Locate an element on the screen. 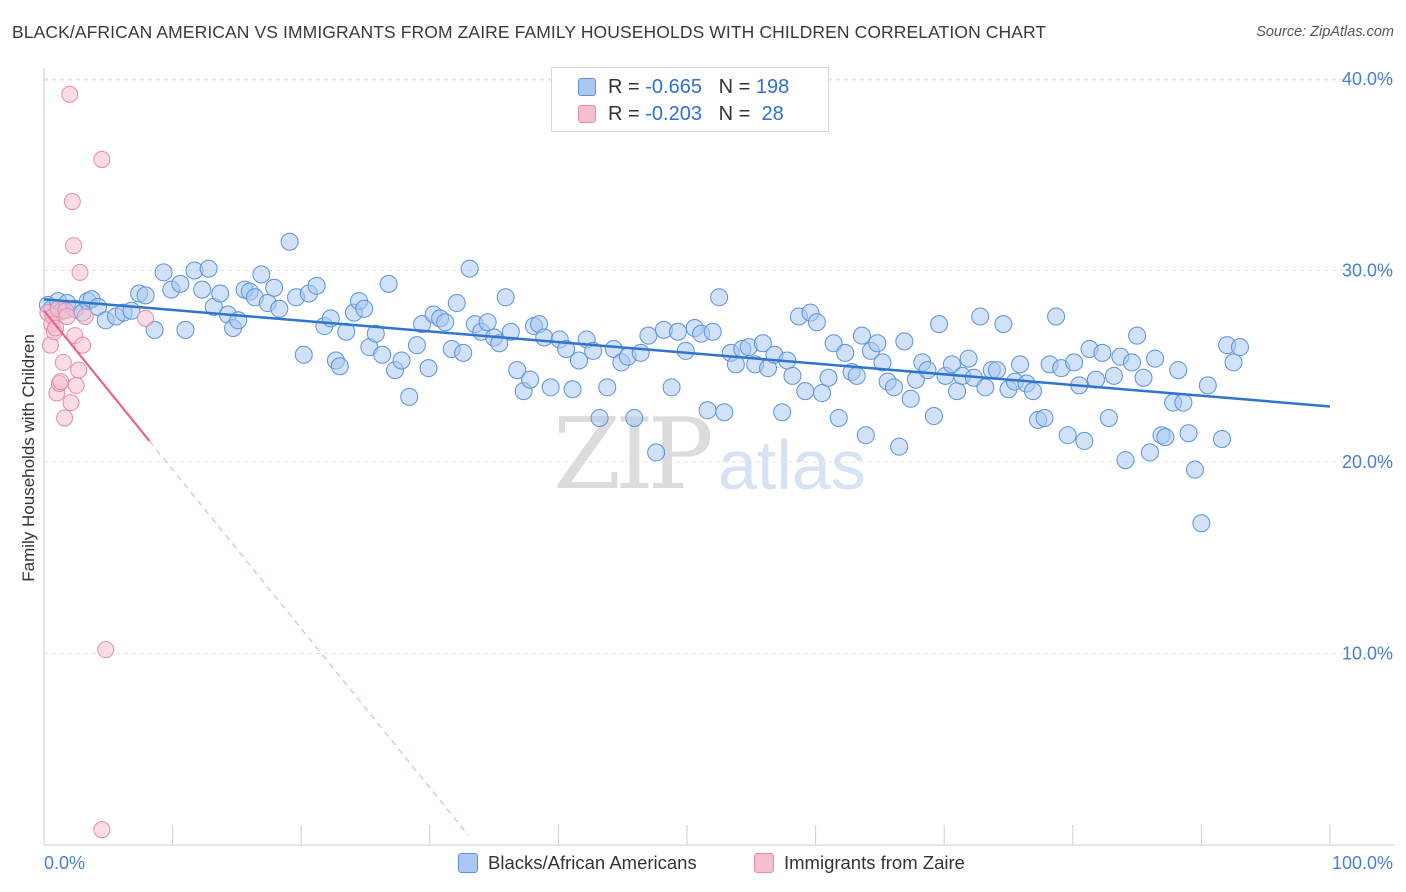  legend-row-blacks: R = -0.665 N = 198 is located at coordinates (683, 87).